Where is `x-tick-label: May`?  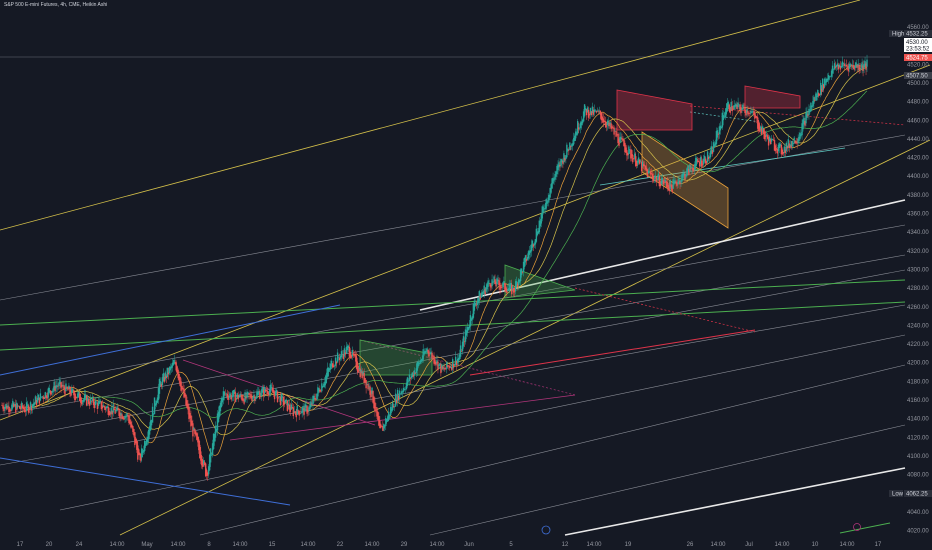 x-tick-label: May is located at coordinates (146, 545).